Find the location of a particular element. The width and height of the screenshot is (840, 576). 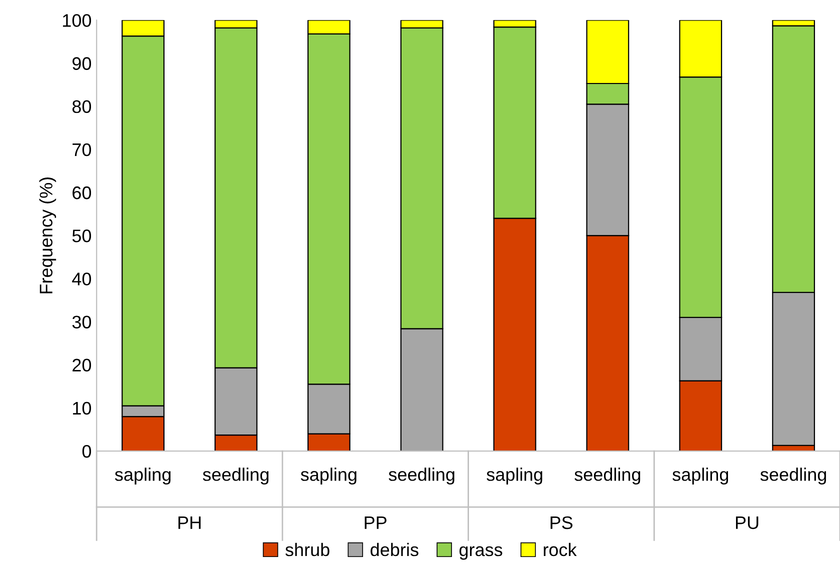

y-tick-label: 10 is located at coordinates (82, 408).